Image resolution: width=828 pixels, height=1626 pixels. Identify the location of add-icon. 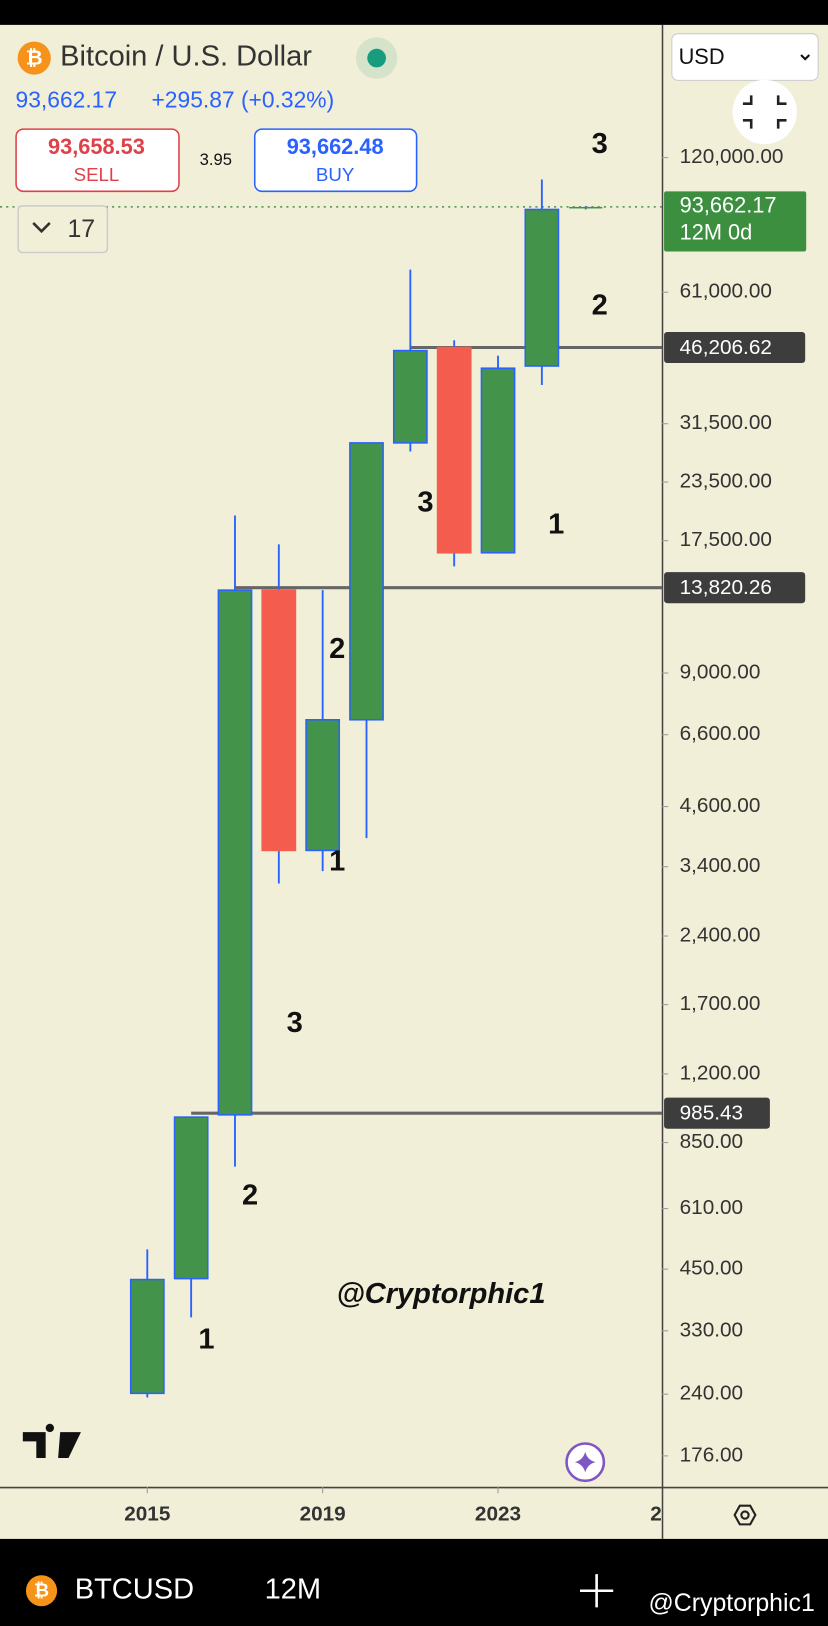
(597, 1591).